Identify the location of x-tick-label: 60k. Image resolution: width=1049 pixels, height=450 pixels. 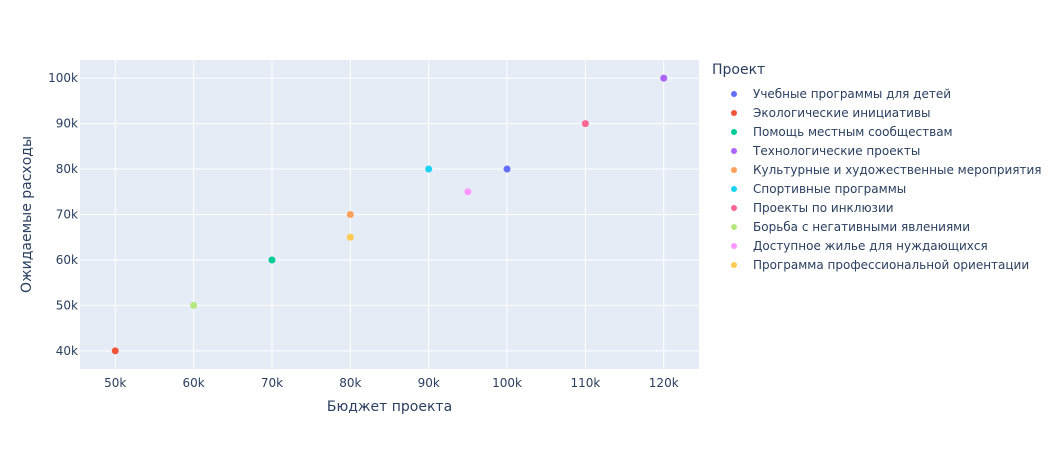
(194, 383).